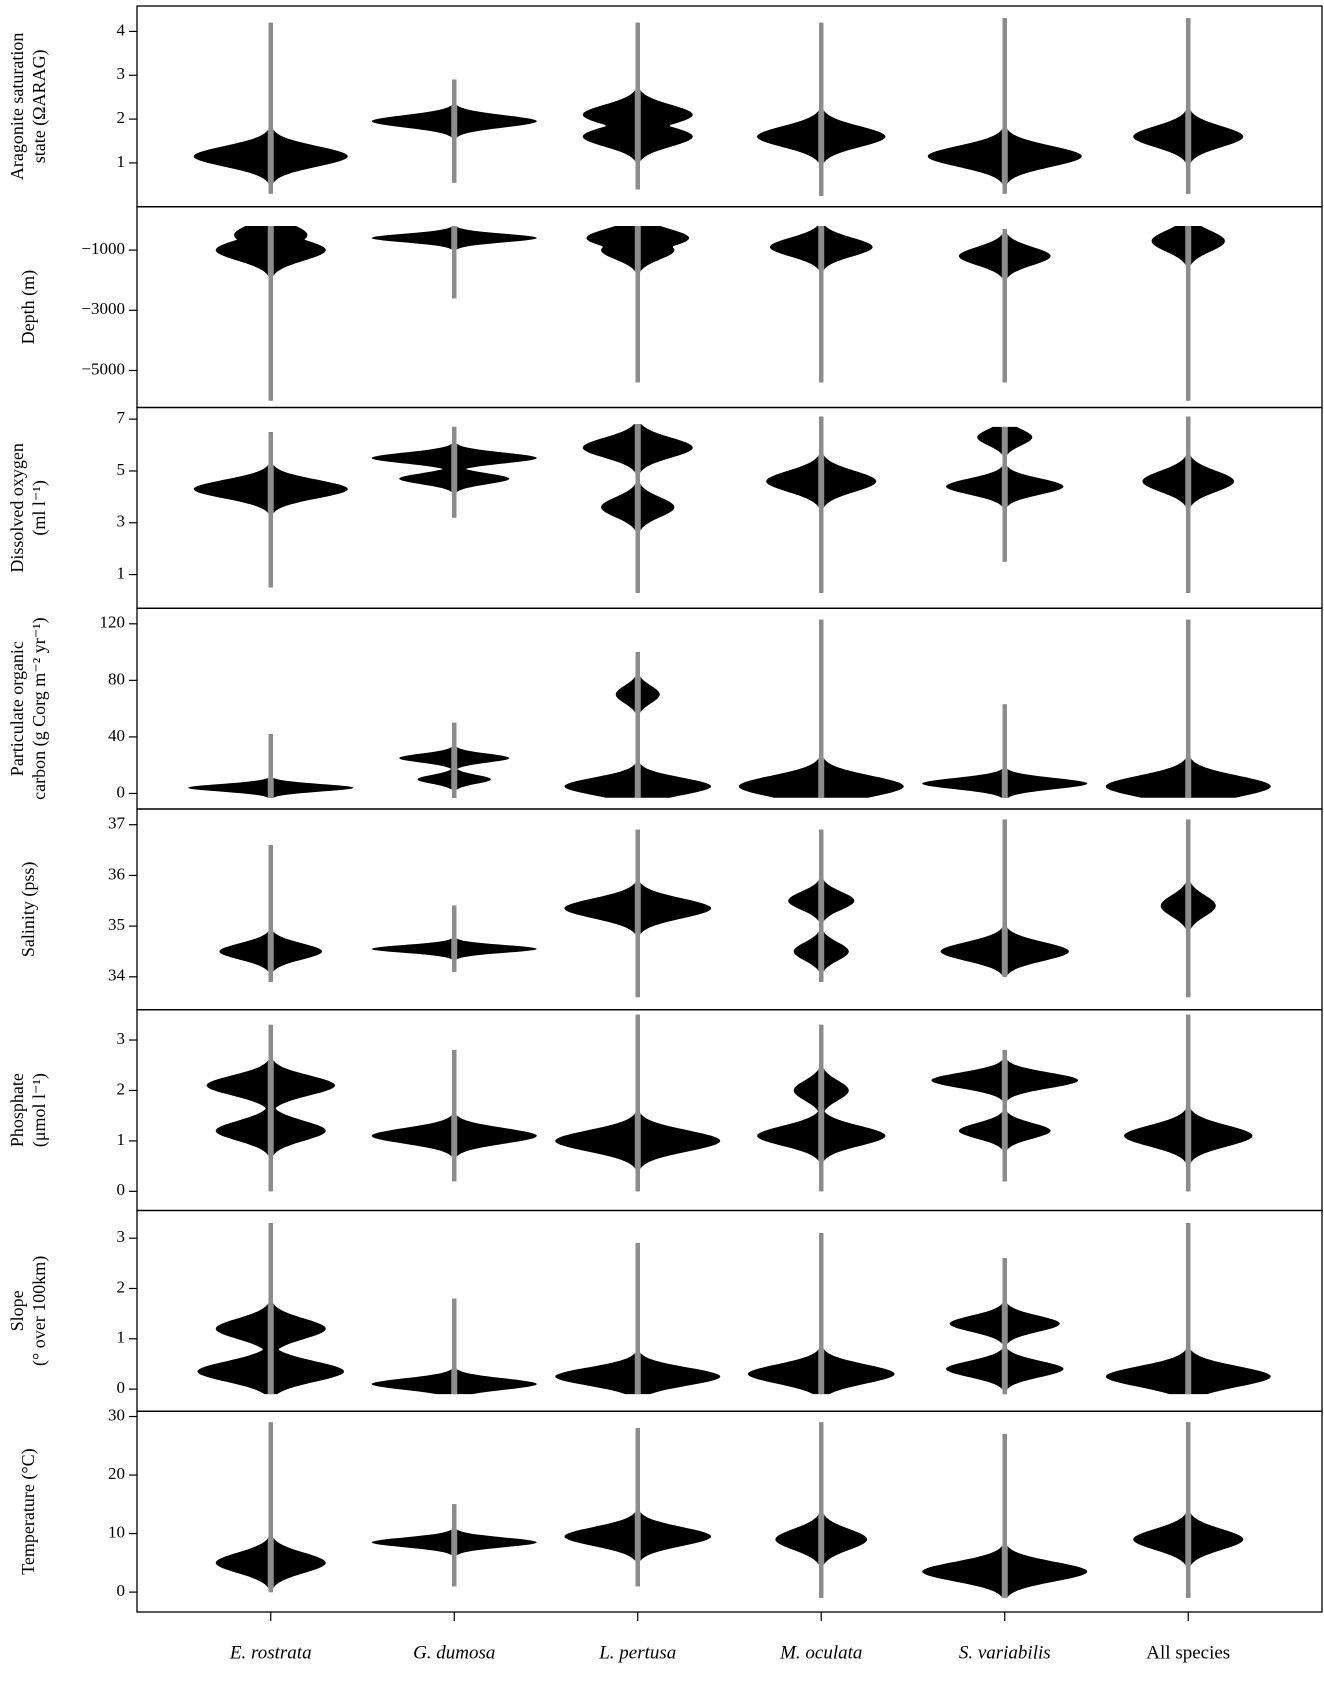  Describe the element at coordinates (39, 1110) in the screenshot. I see `y-axis-label: (μmol l⁻¹)` at that location.